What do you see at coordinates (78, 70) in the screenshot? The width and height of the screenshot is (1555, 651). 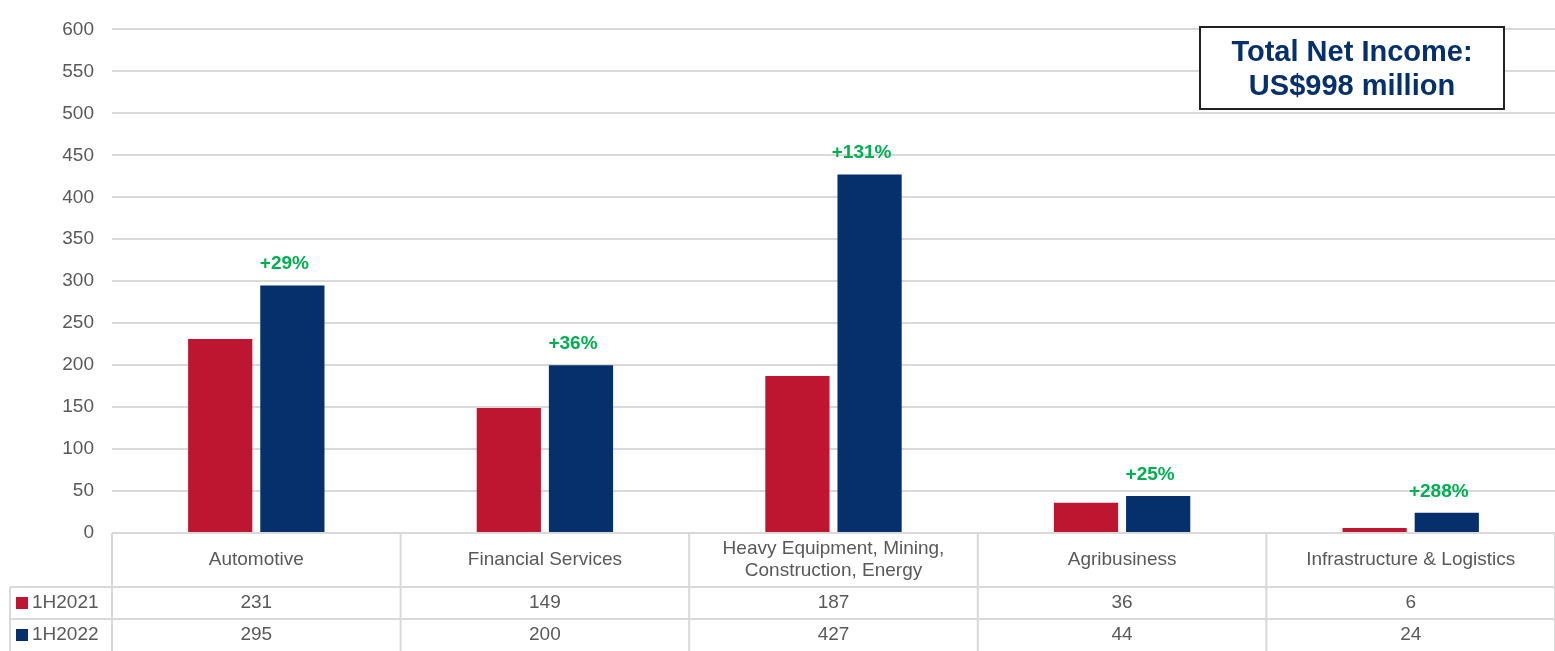 I see `y-tick-label: 550` at bounding box center [78, 70].